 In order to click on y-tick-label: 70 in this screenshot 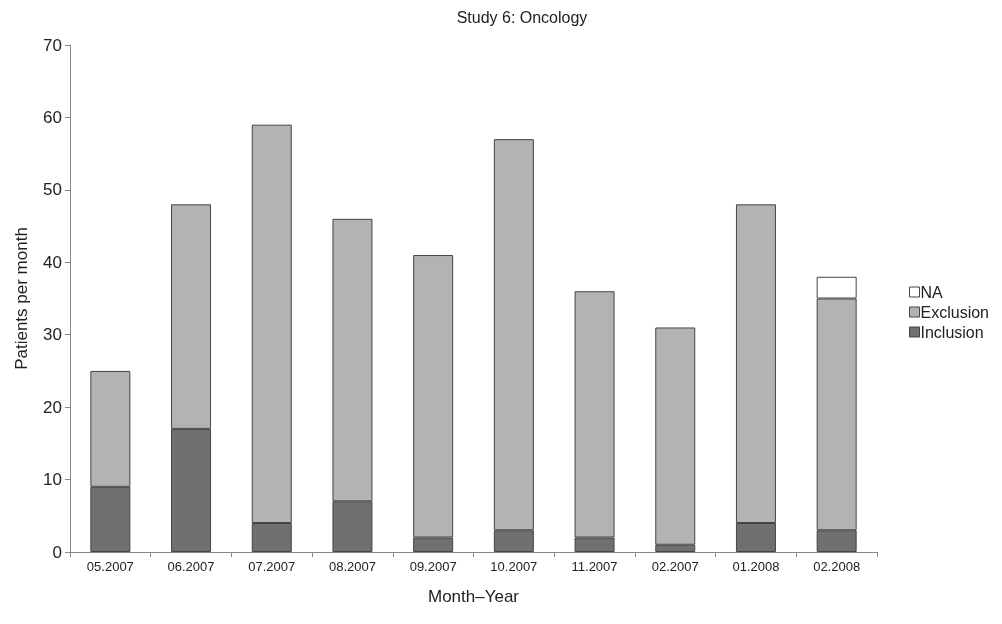, I will do `click(52, 45)`.